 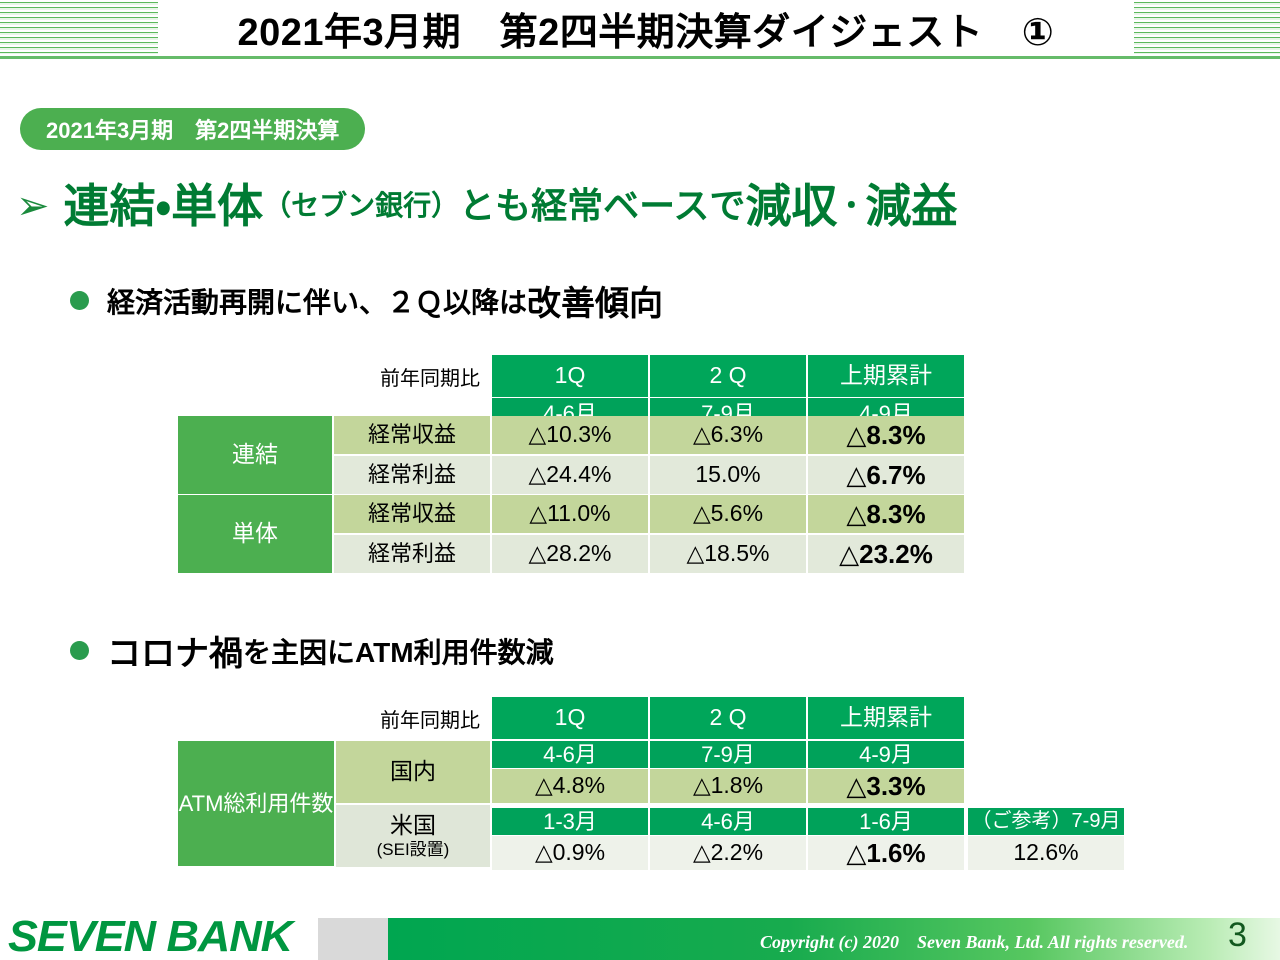 I want to click on bullet-item-1: 経済活動再開に伴い、２Ｑ以降は 改善傾向, so click(x=366, y=300).